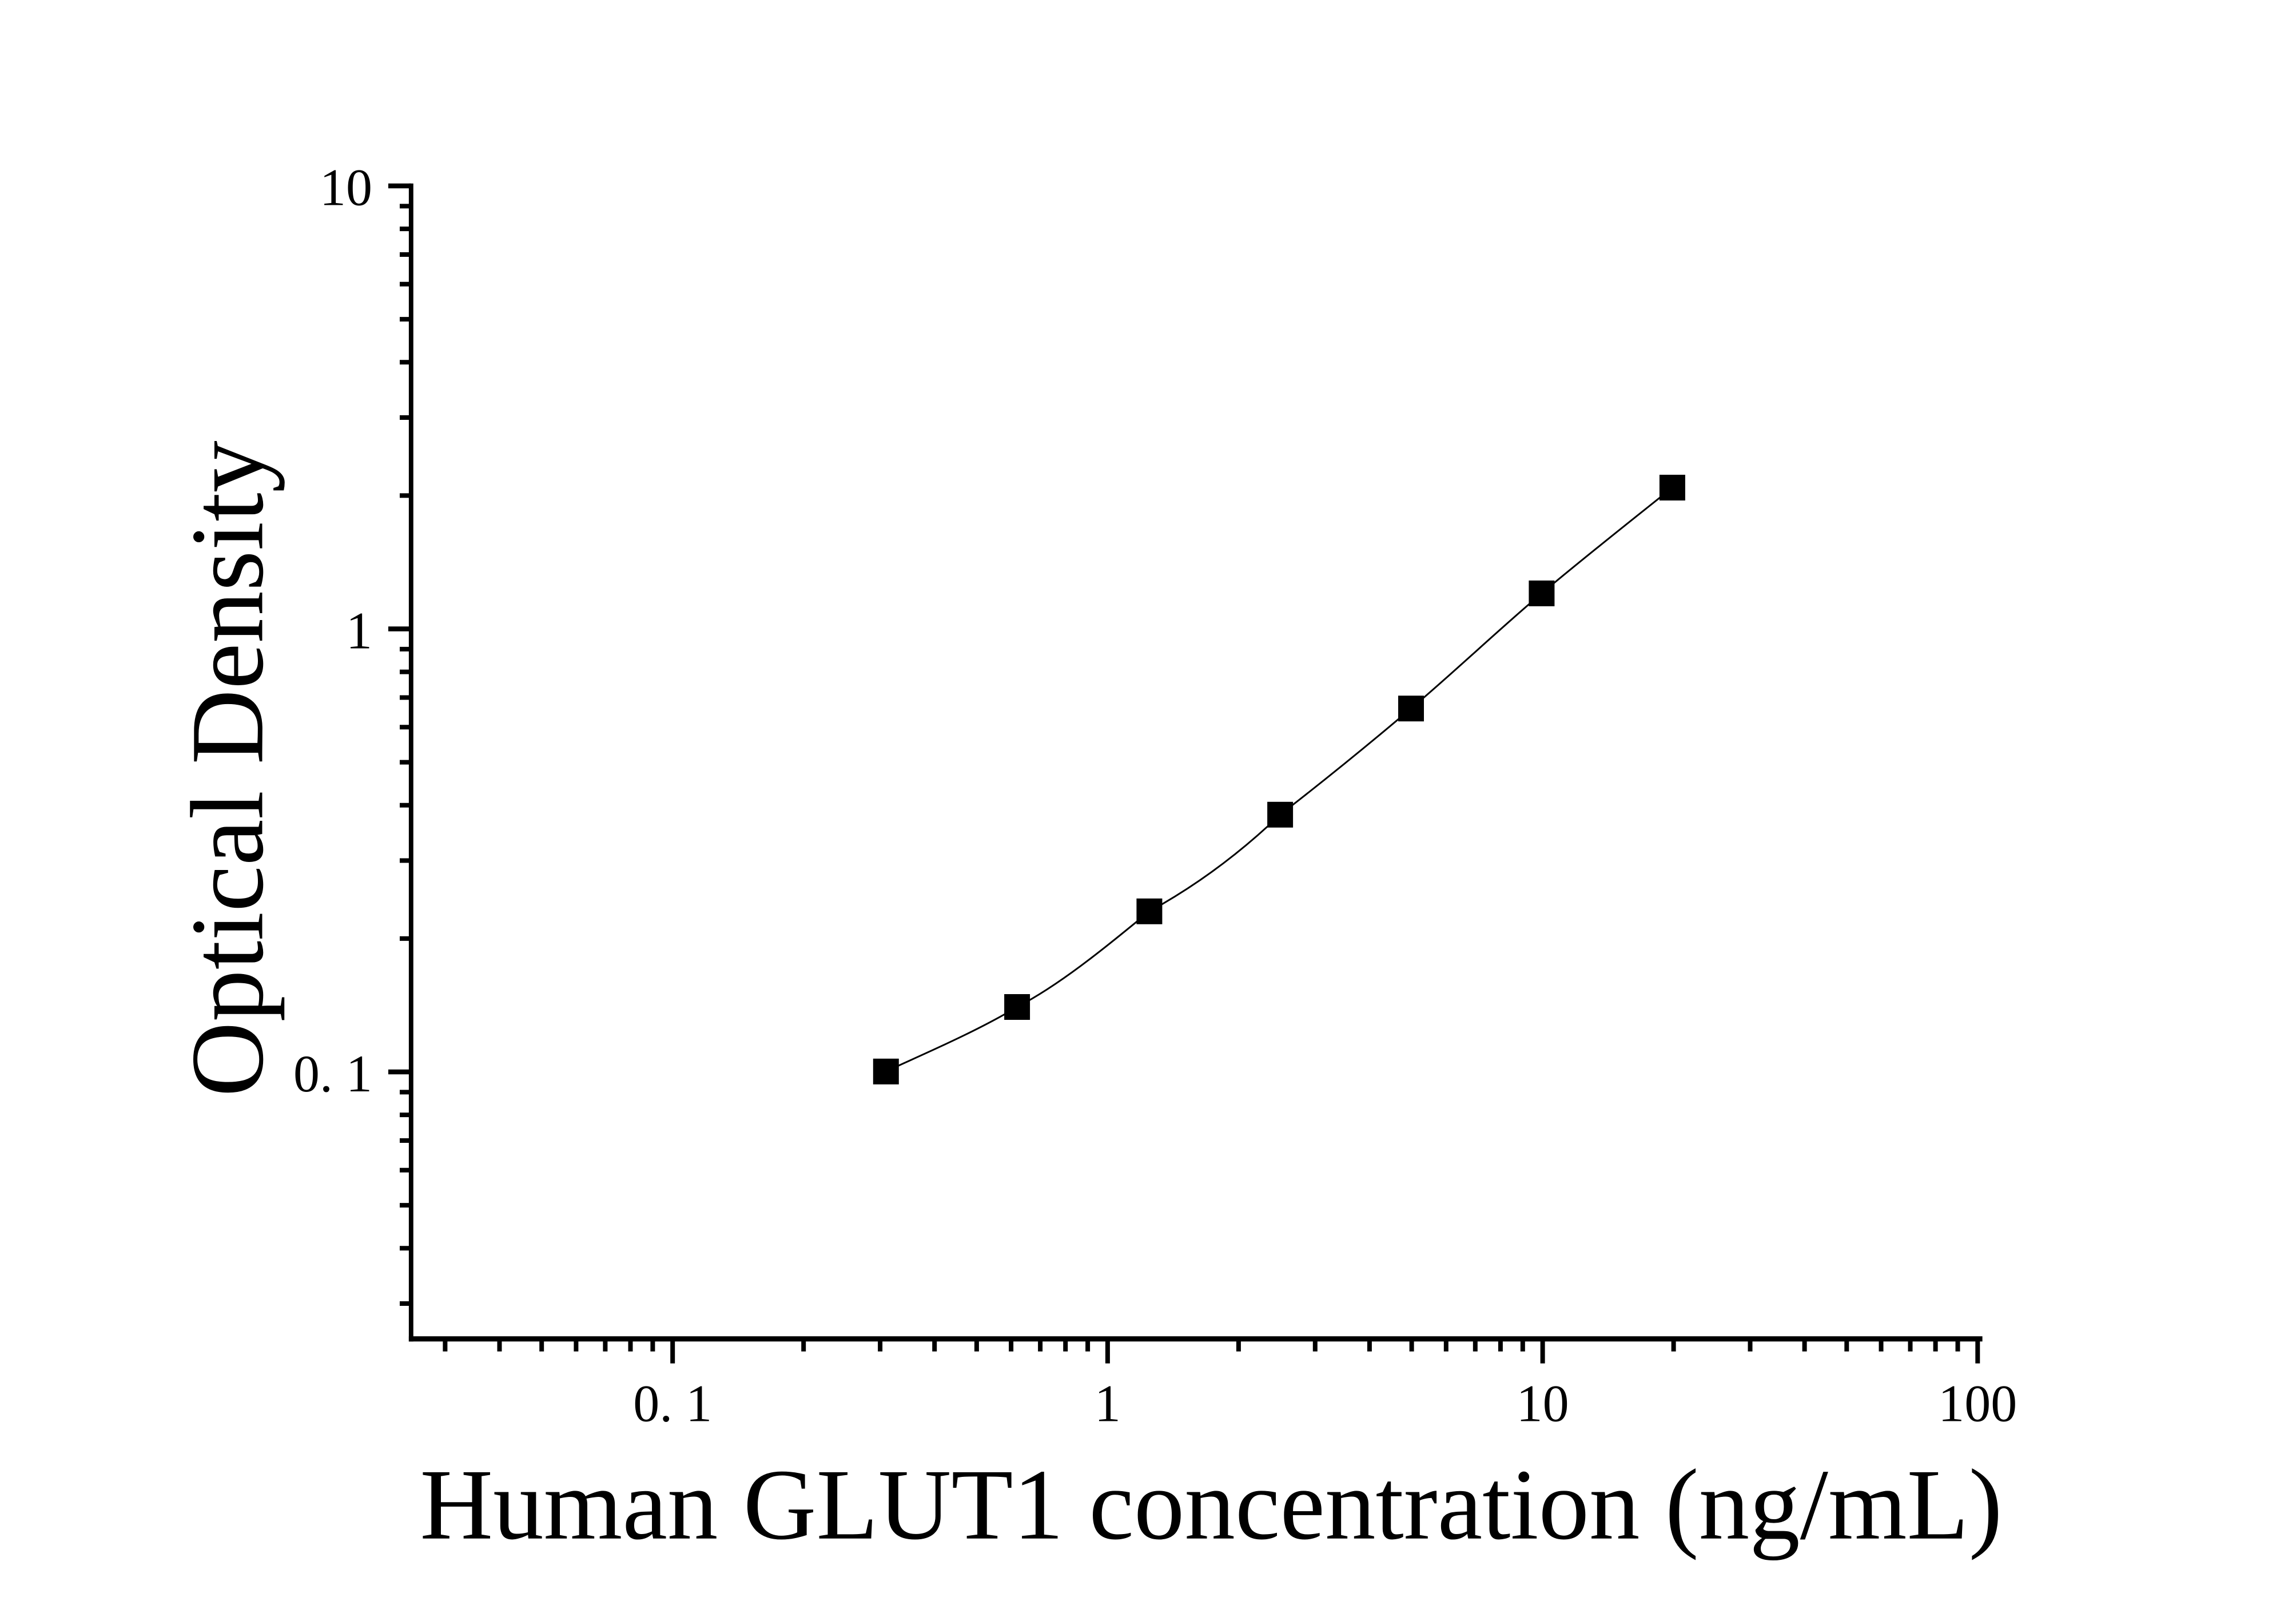 Image resolution: width=2296 pixels, height=1605 pixels. Describe the element at coordinates (227, 768) in the screenshot. I see `svg-text: Optical Density` at that location.